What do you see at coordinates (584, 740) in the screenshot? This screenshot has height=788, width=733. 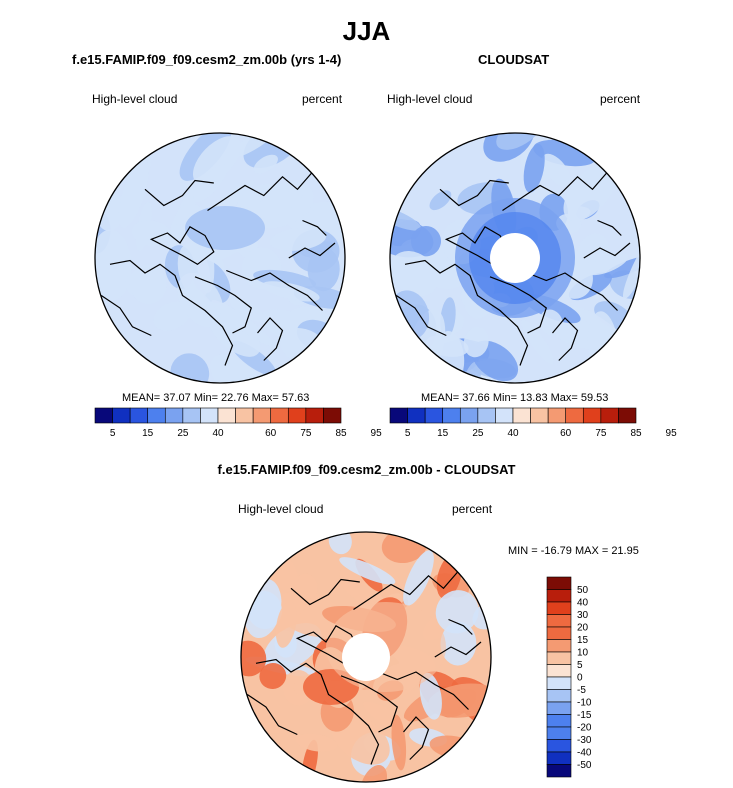 I see `colorbar-tick-label: -30` at bounding box center [584, 740].